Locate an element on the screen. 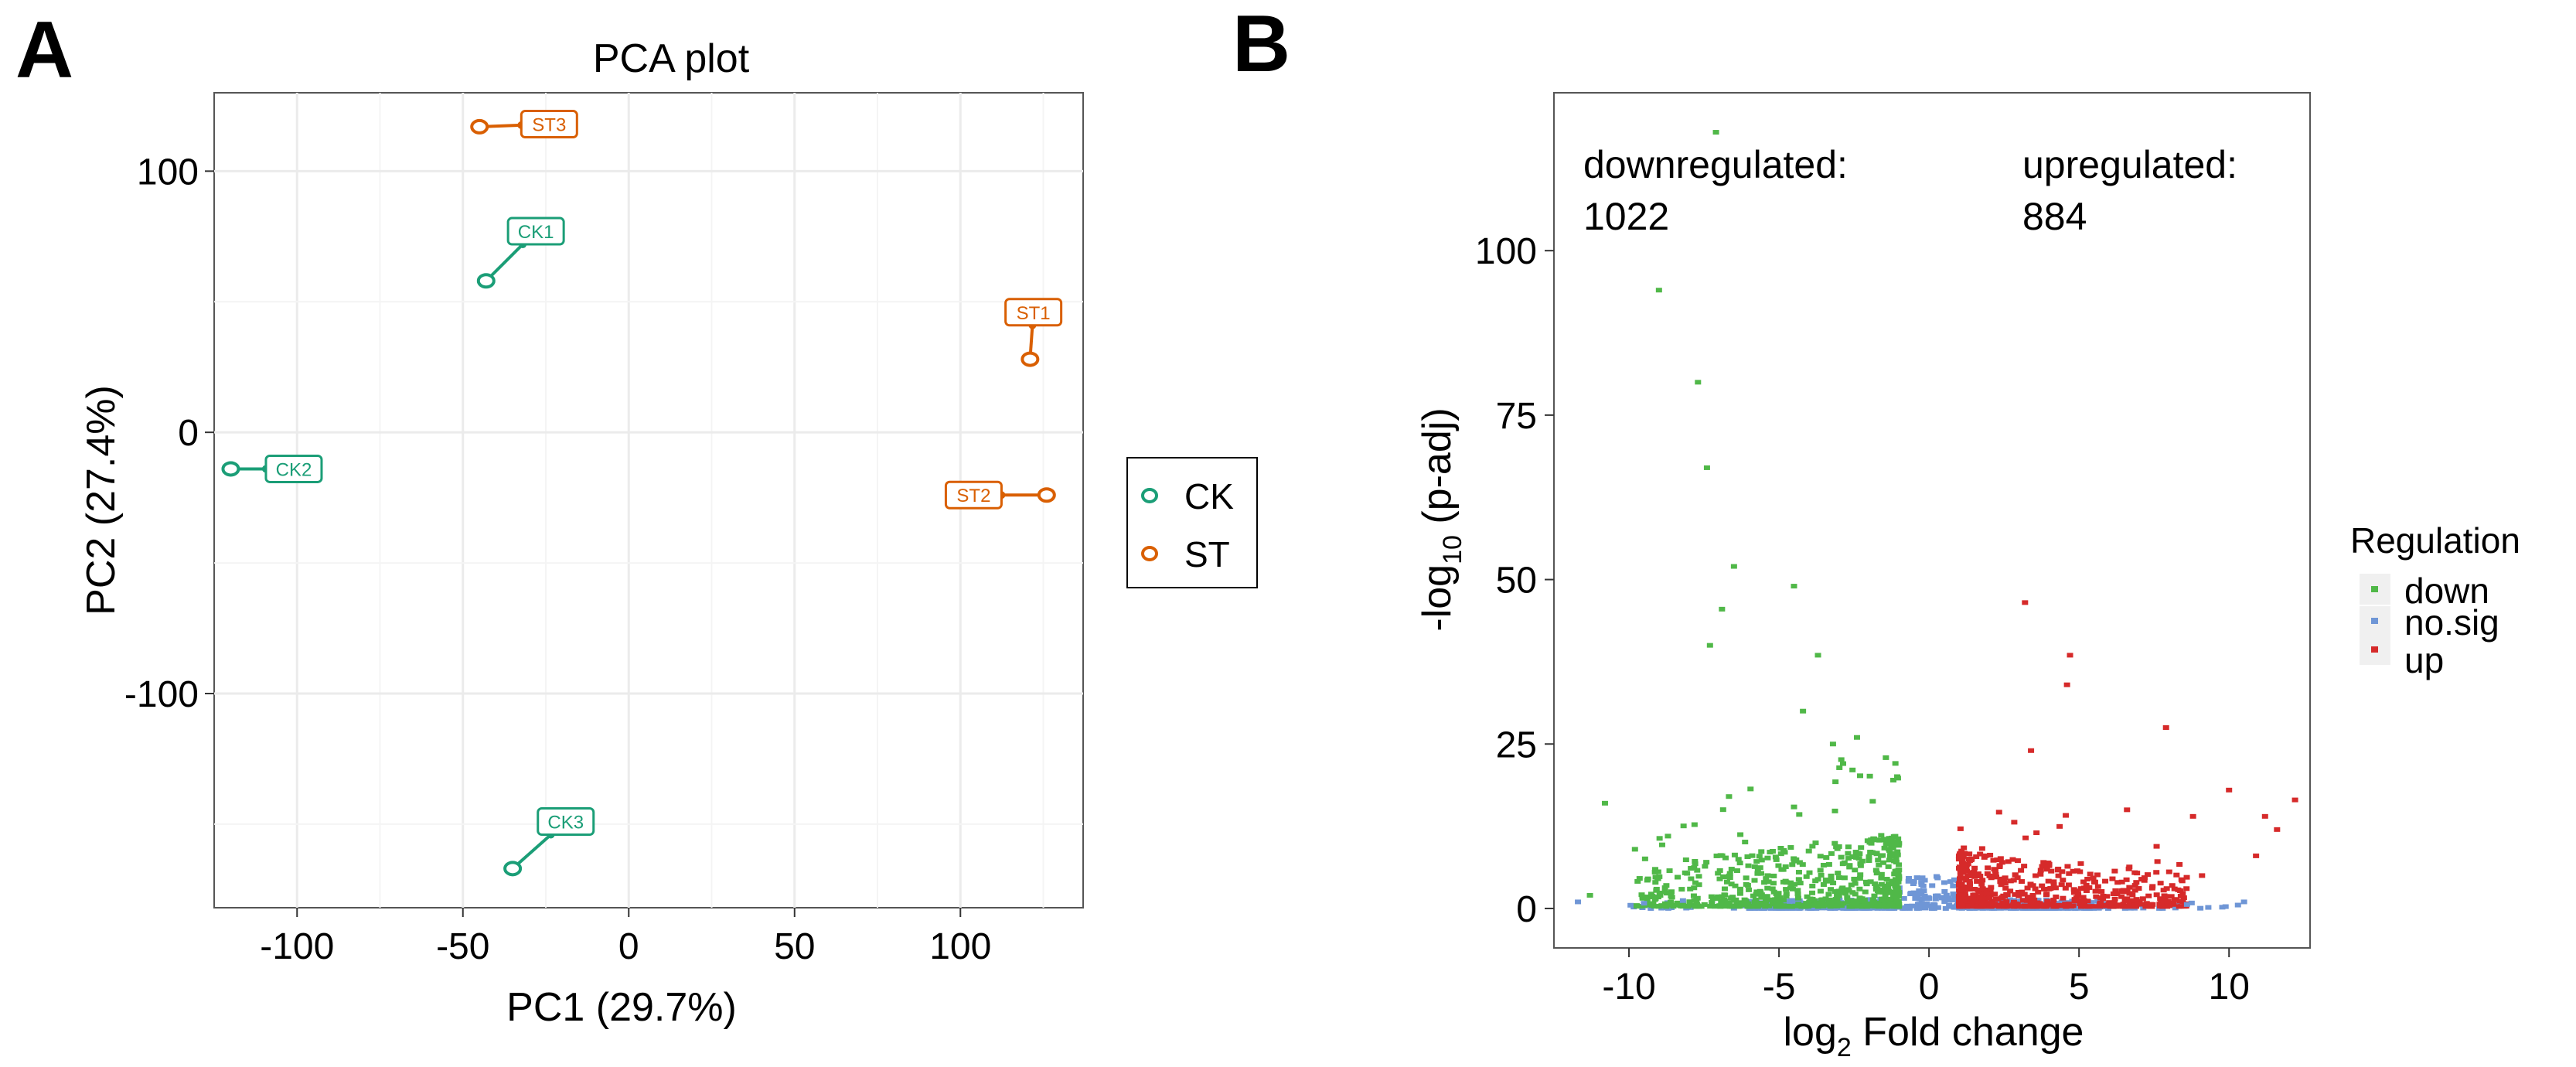 The width and height of the screenshot is (2576, 1067). pca-y-tick-label: 0 is located at coordinates (188, 433).